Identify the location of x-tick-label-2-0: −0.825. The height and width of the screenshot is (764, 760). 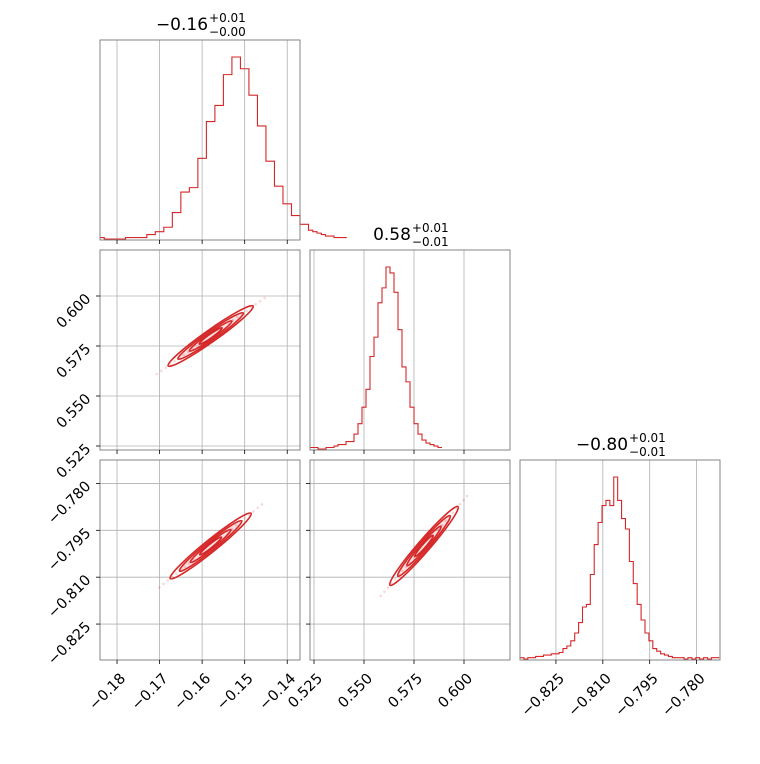
(543, 695).